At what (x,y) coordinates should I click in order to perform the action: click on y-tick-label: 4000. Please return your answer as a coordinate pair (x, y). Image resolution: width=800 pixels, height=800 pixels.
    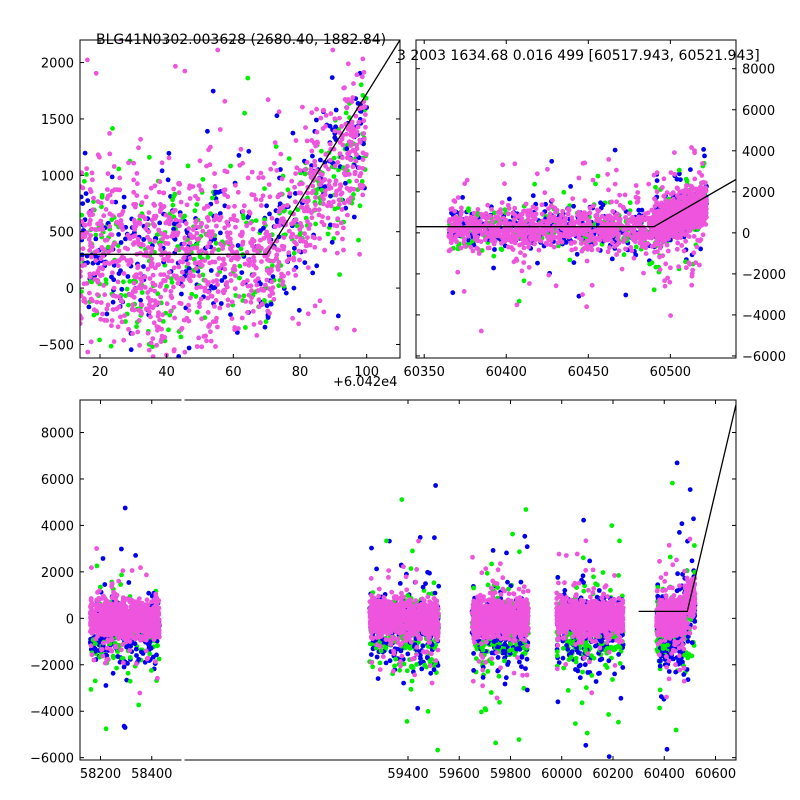
    Looking at the image, I should click on (758, 152).